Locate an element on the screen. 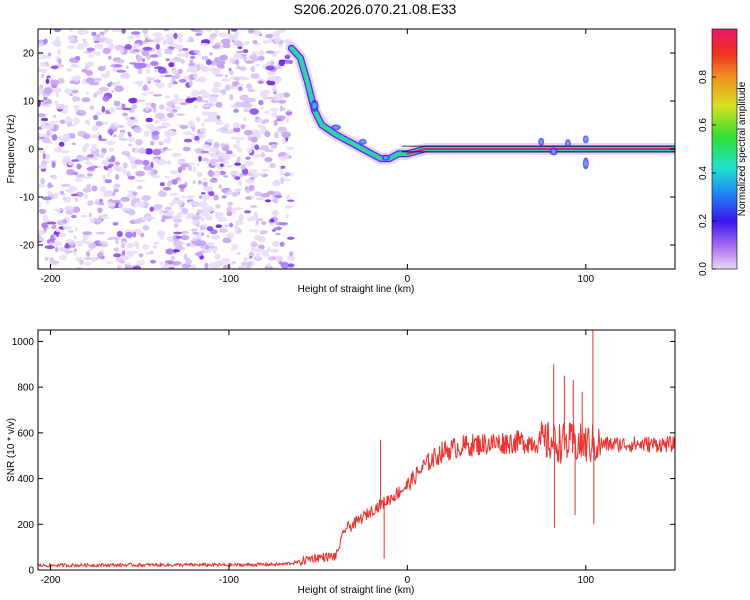 This screenshot has height=600, width=750. y-tick-label: -20 is located at coordinates (27, 246).